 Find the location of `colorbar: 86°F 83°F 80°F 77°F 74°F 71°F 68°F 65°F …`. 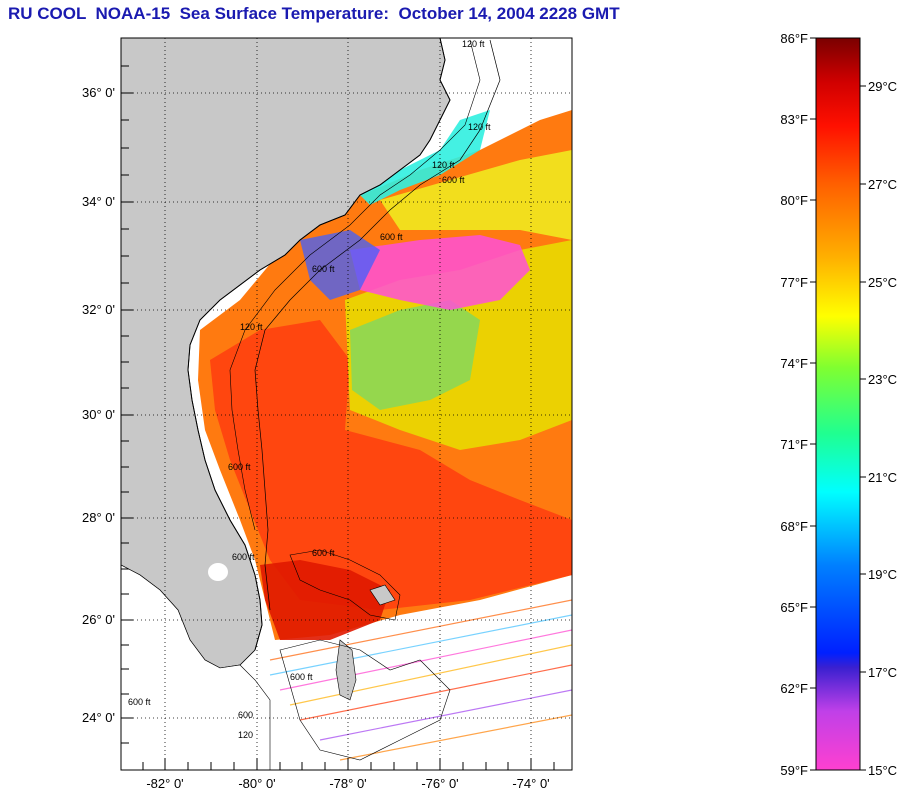

colorbar: 86°F 83°F 80°F 77°F 74°F 71°F 68°F 65°F … is located at coordinates (838, 404).